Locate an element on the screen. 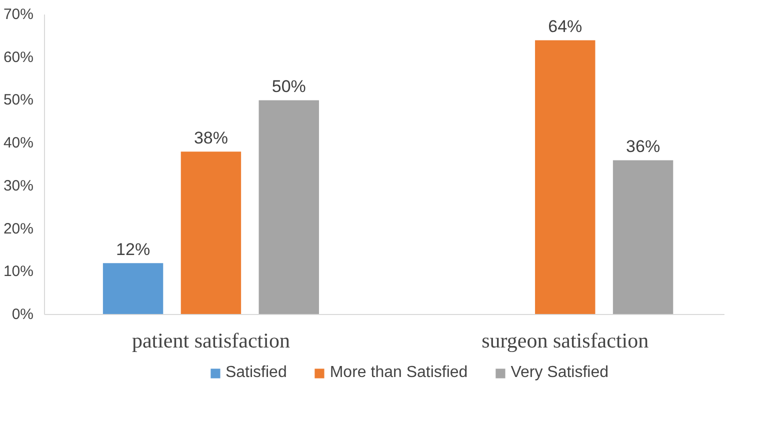 The height and width of the screenshot is (428, 779). data-label: 38% is located at coordinates (211, 138).